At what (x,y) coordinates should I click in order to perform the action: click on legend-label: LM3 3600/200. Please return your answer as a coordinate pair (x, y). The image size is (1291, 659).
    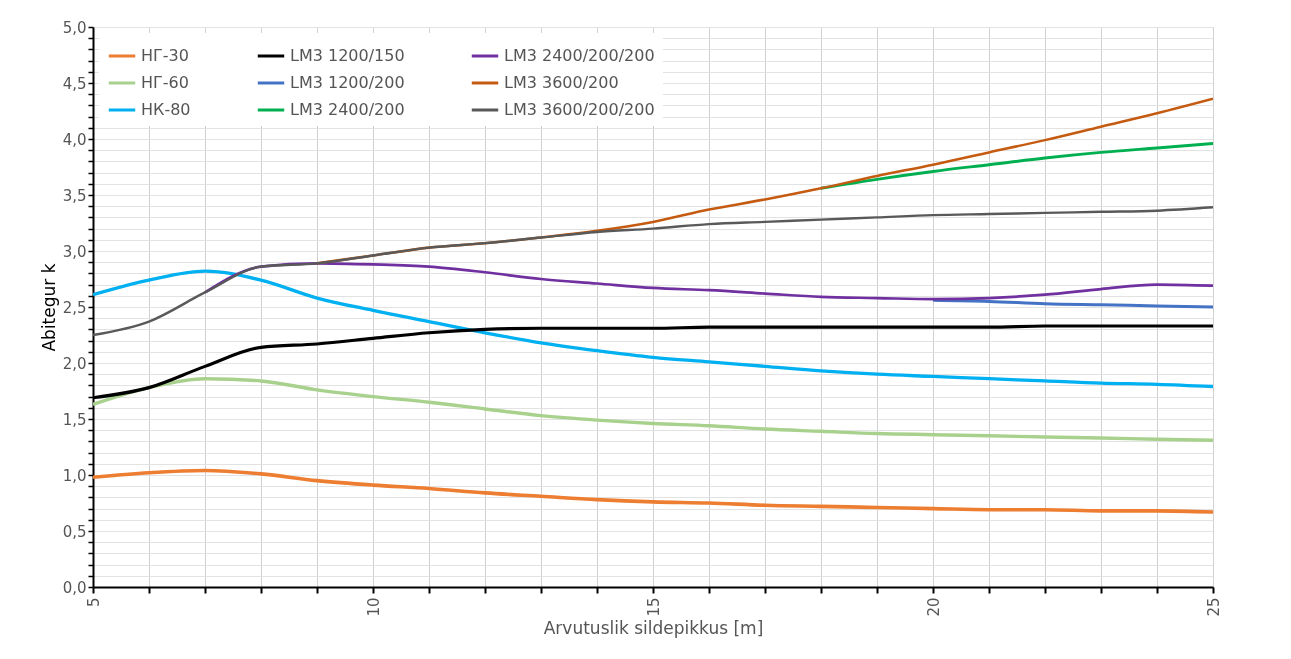
    Looking at the image, I should click on (561, 82).